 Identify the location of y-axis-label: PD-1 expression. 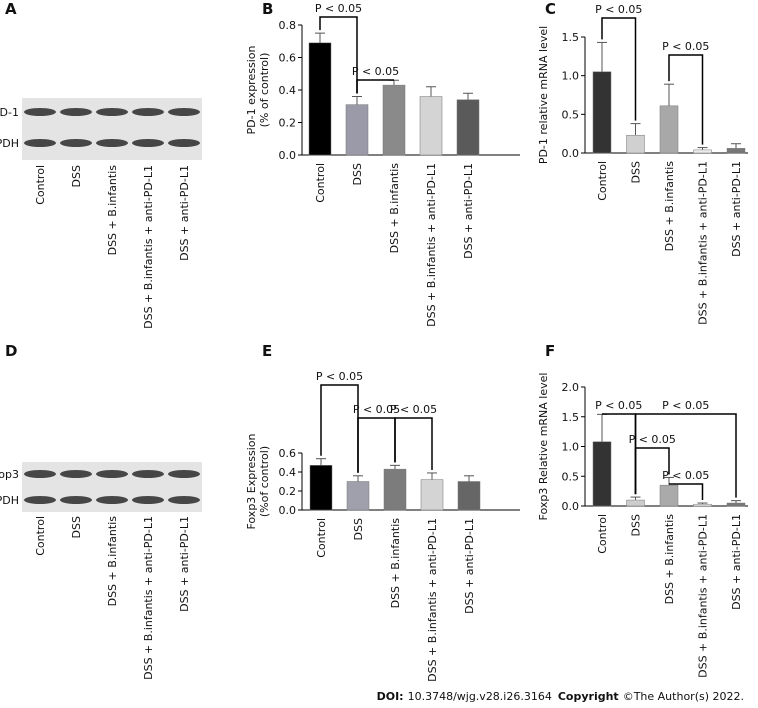
(251, 90).